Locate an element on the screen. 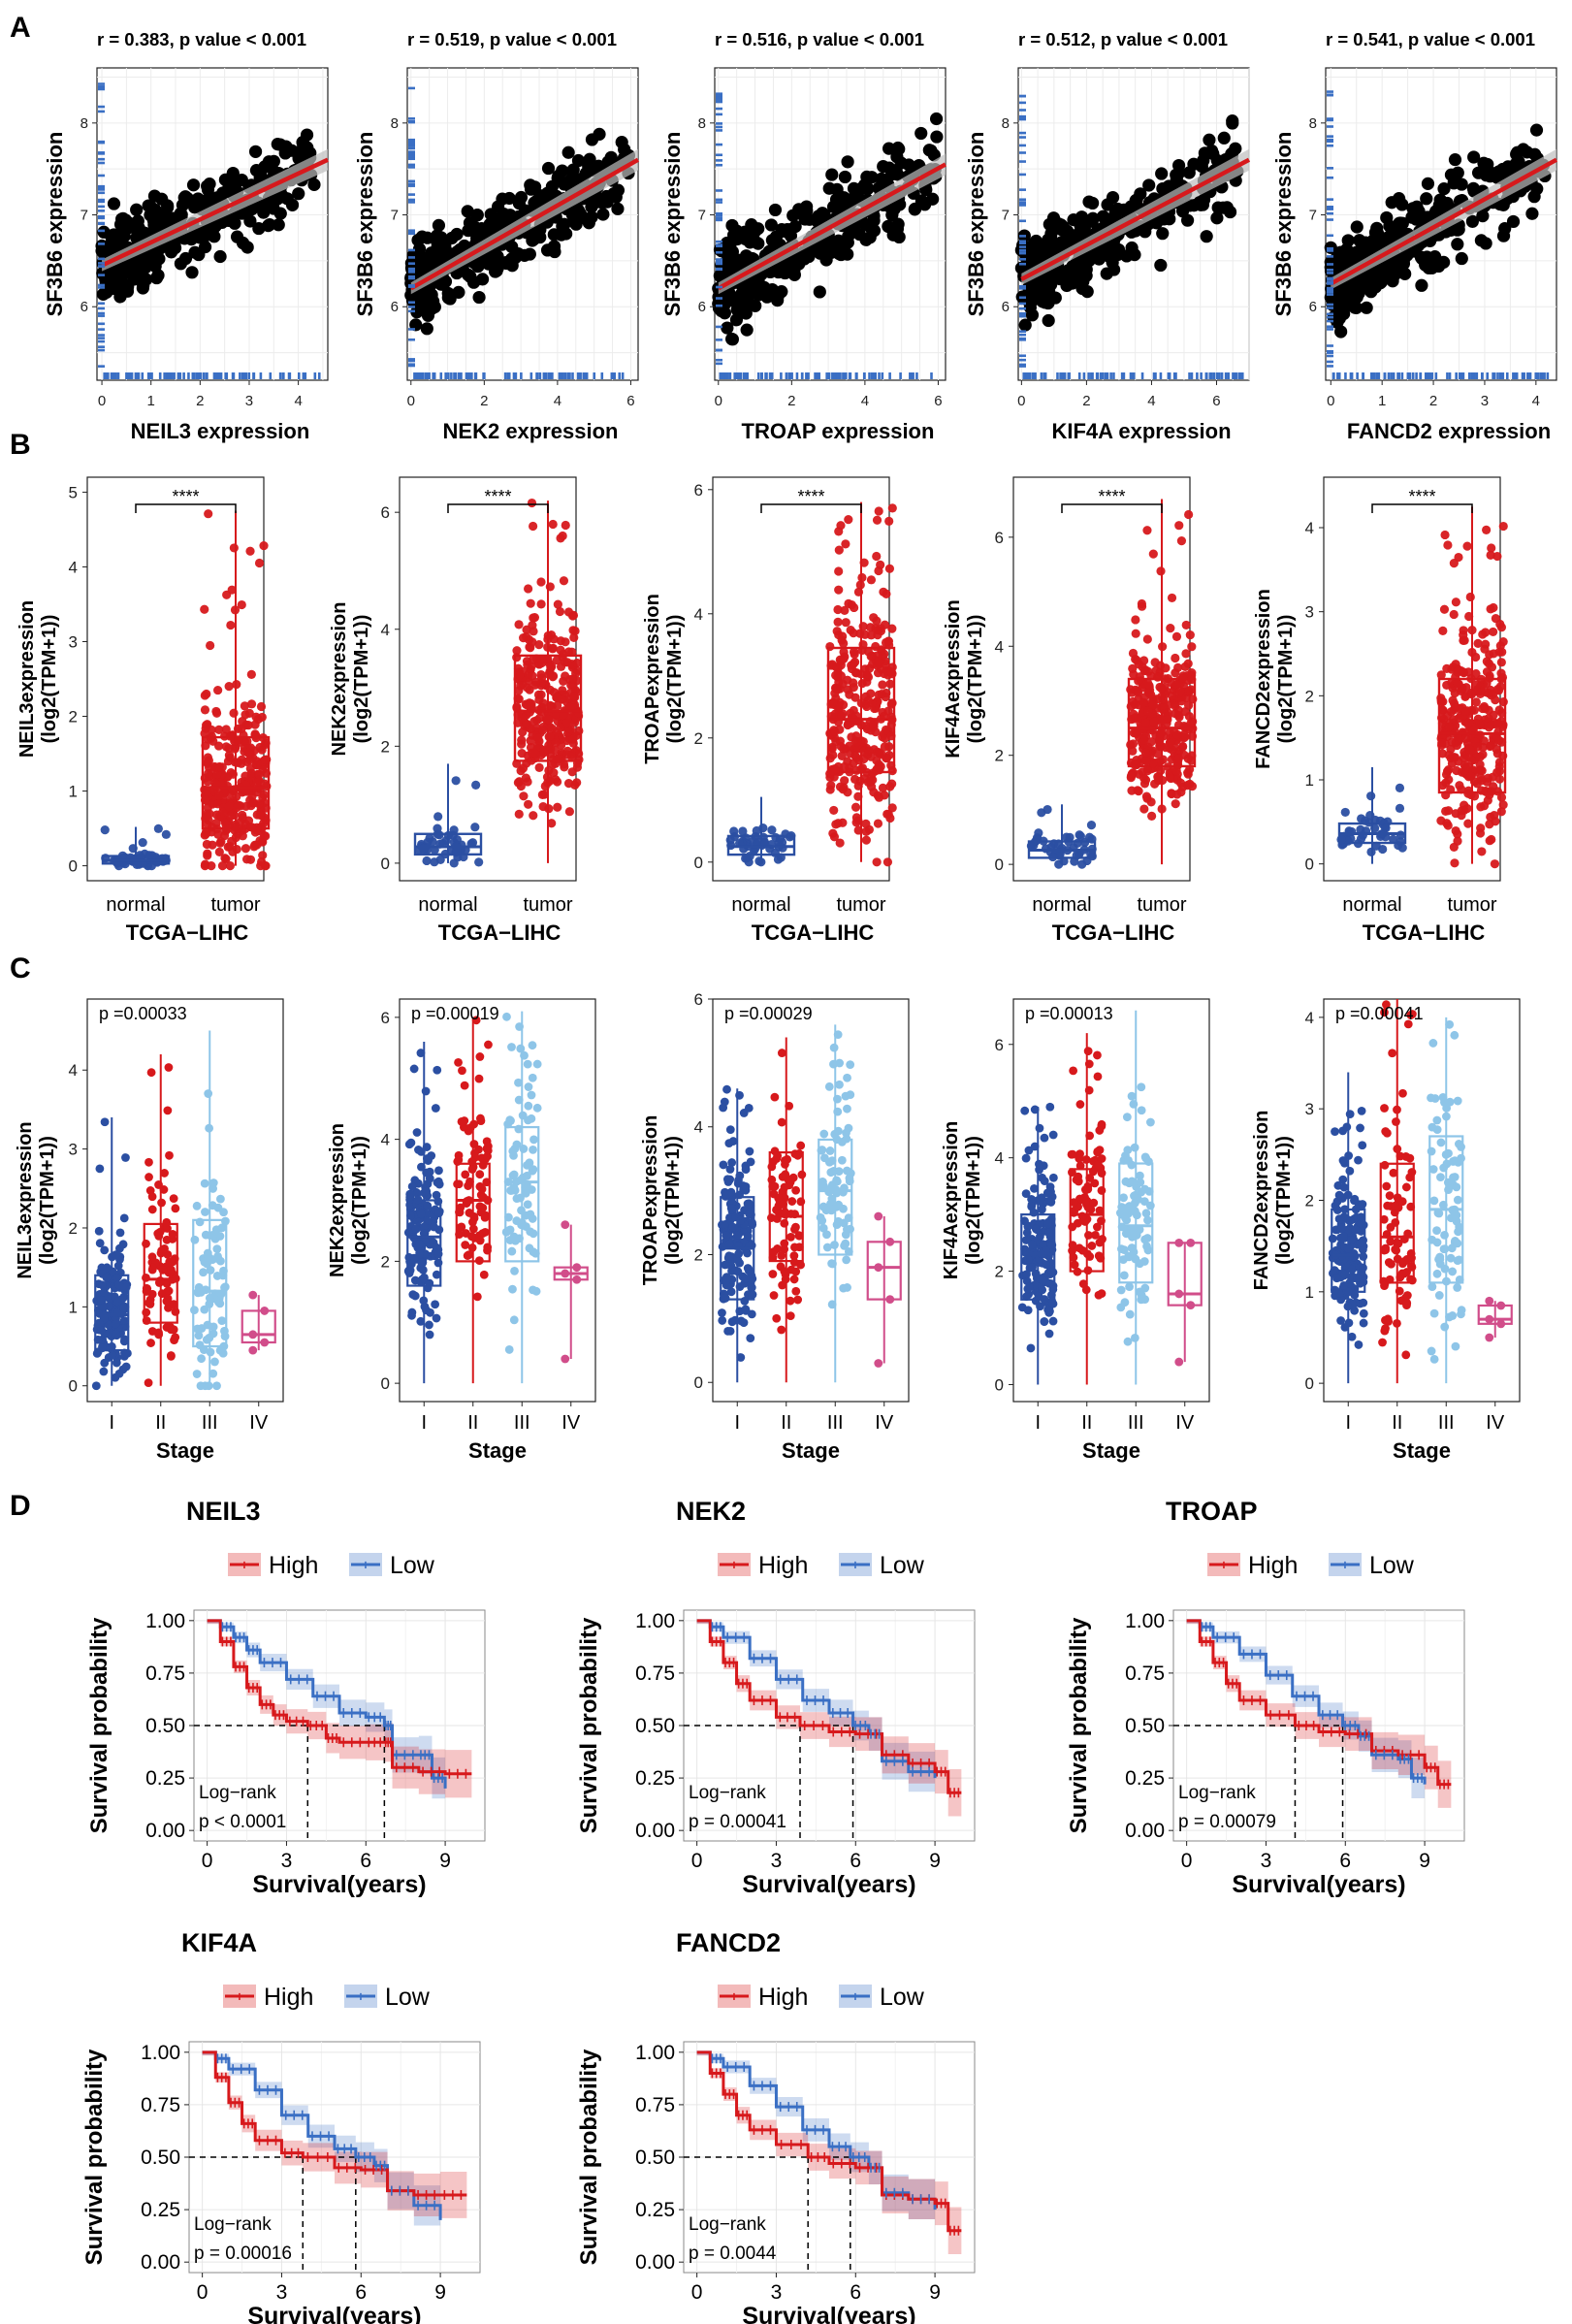  fit-line is located at coordinates (1444, 221).